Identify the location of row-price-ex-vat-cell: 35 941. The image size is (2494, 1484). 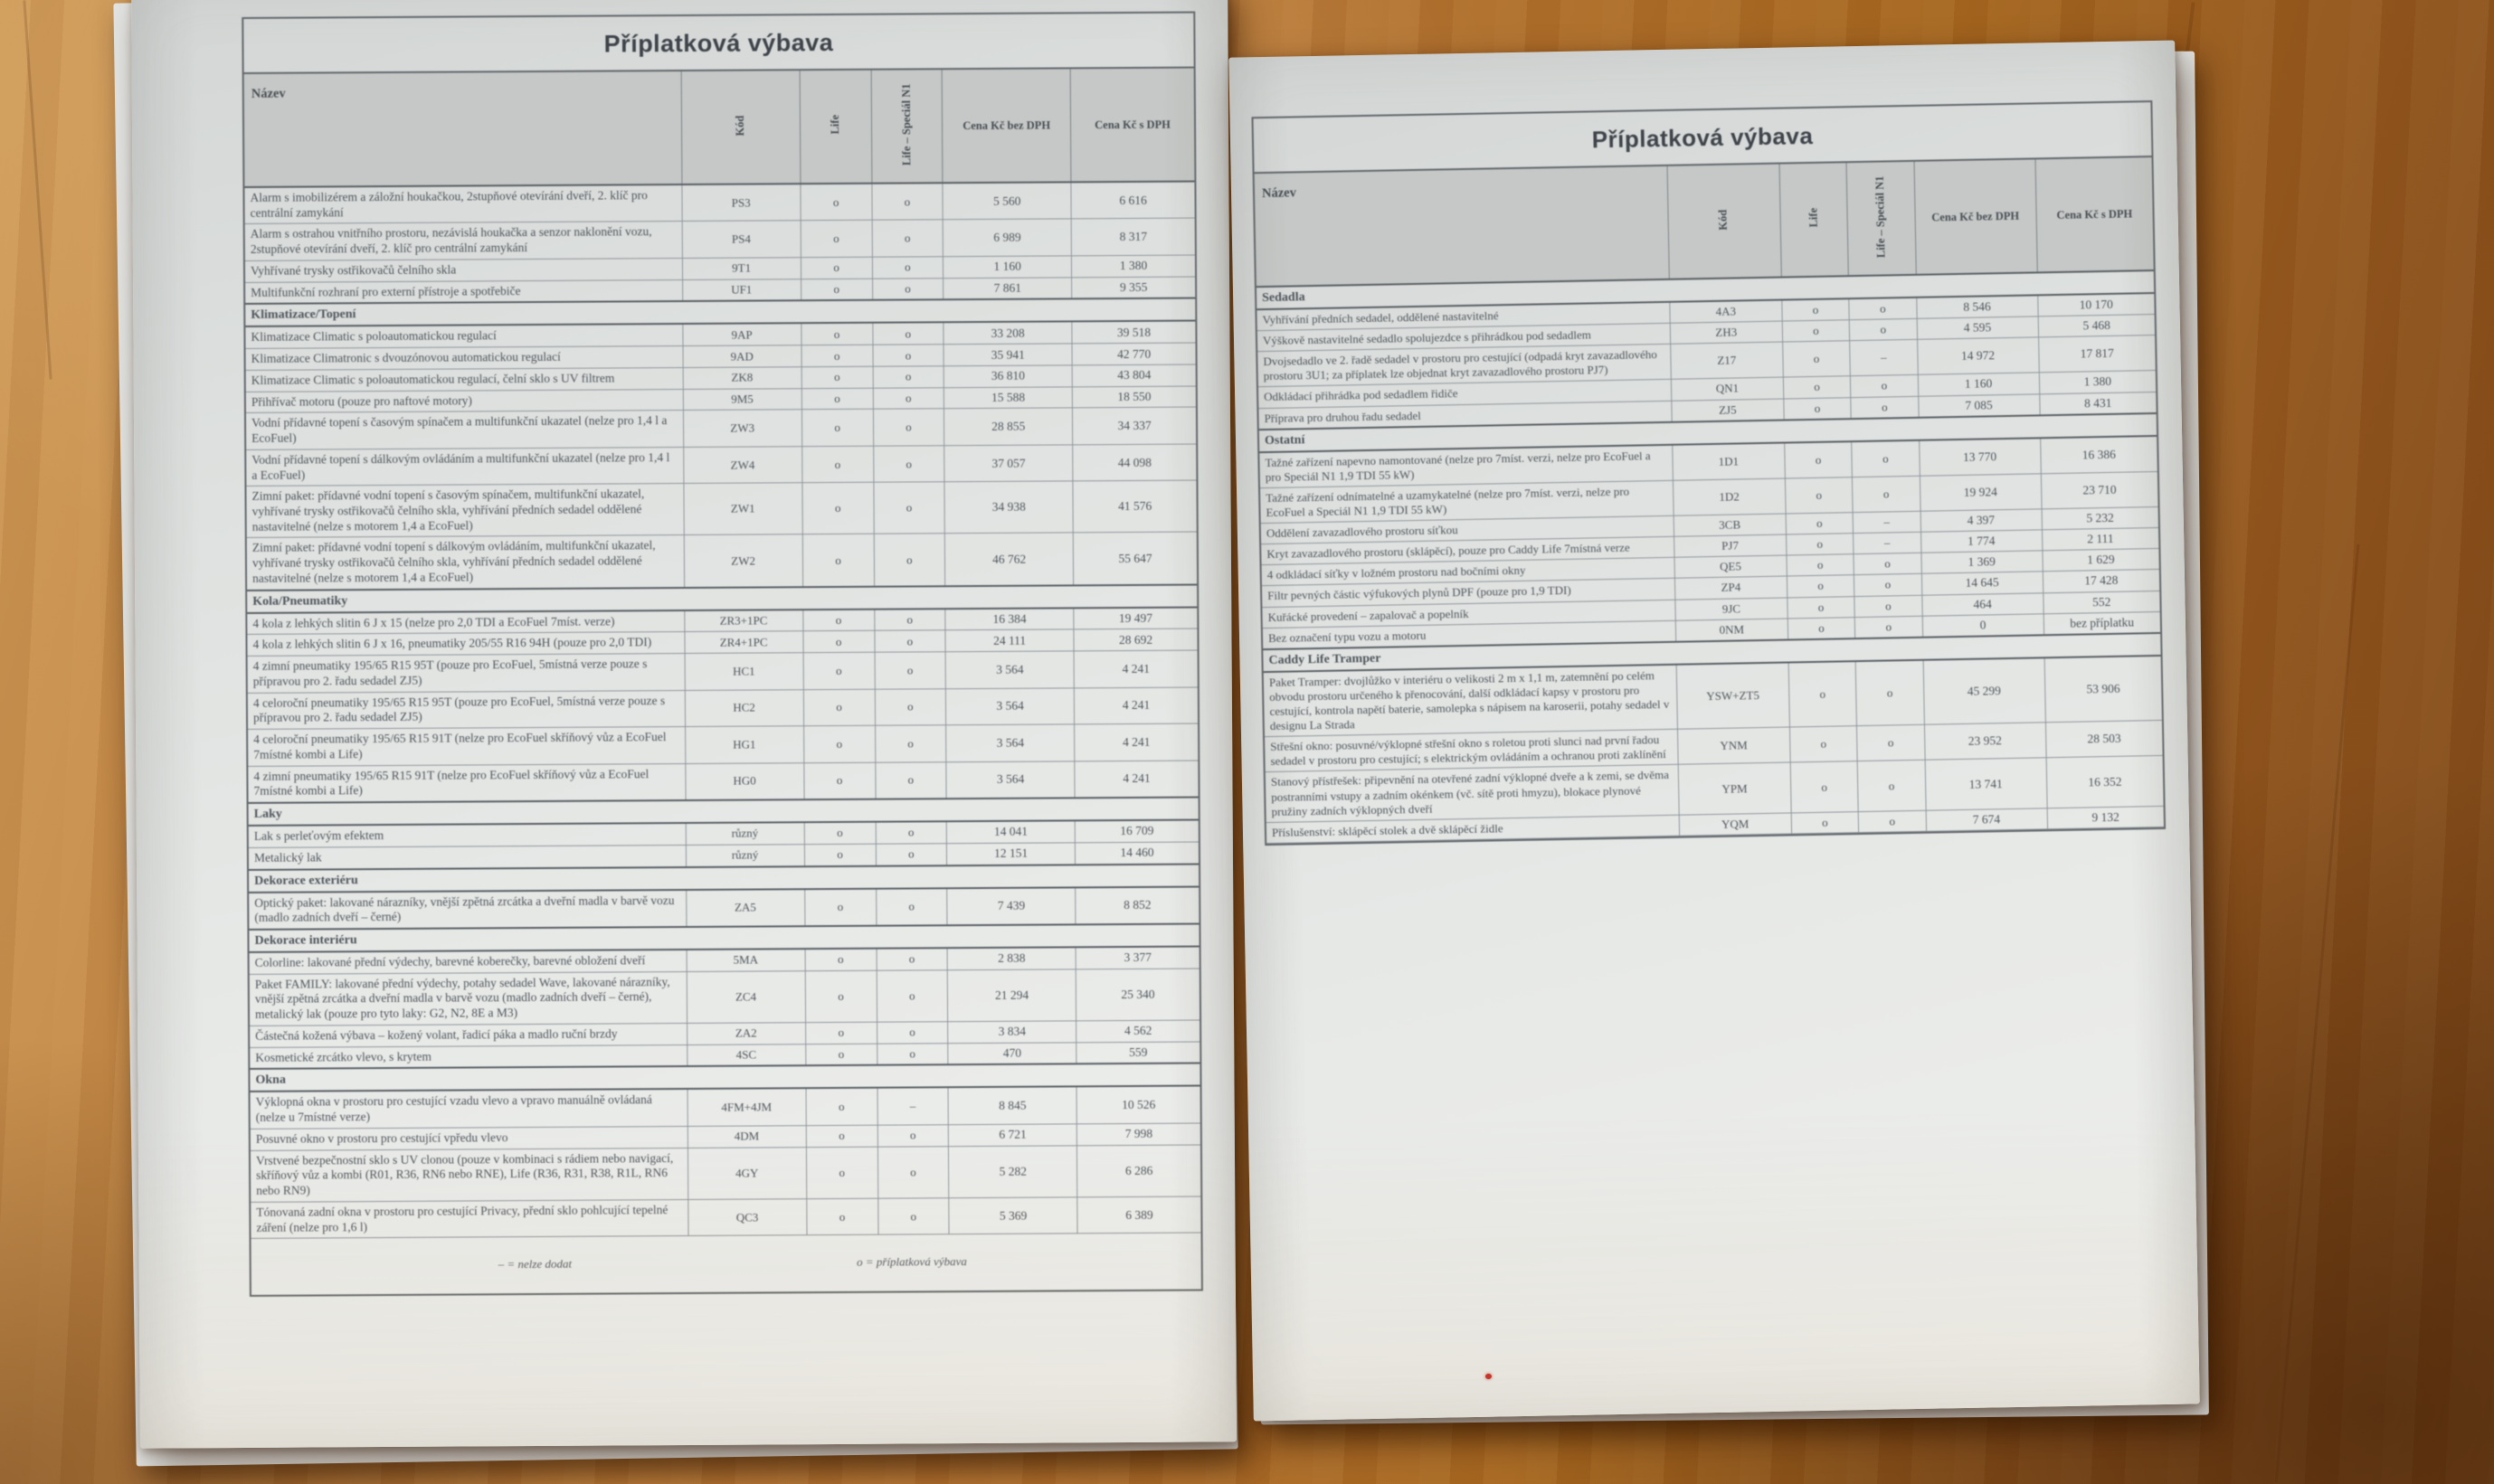
(1008, 355).